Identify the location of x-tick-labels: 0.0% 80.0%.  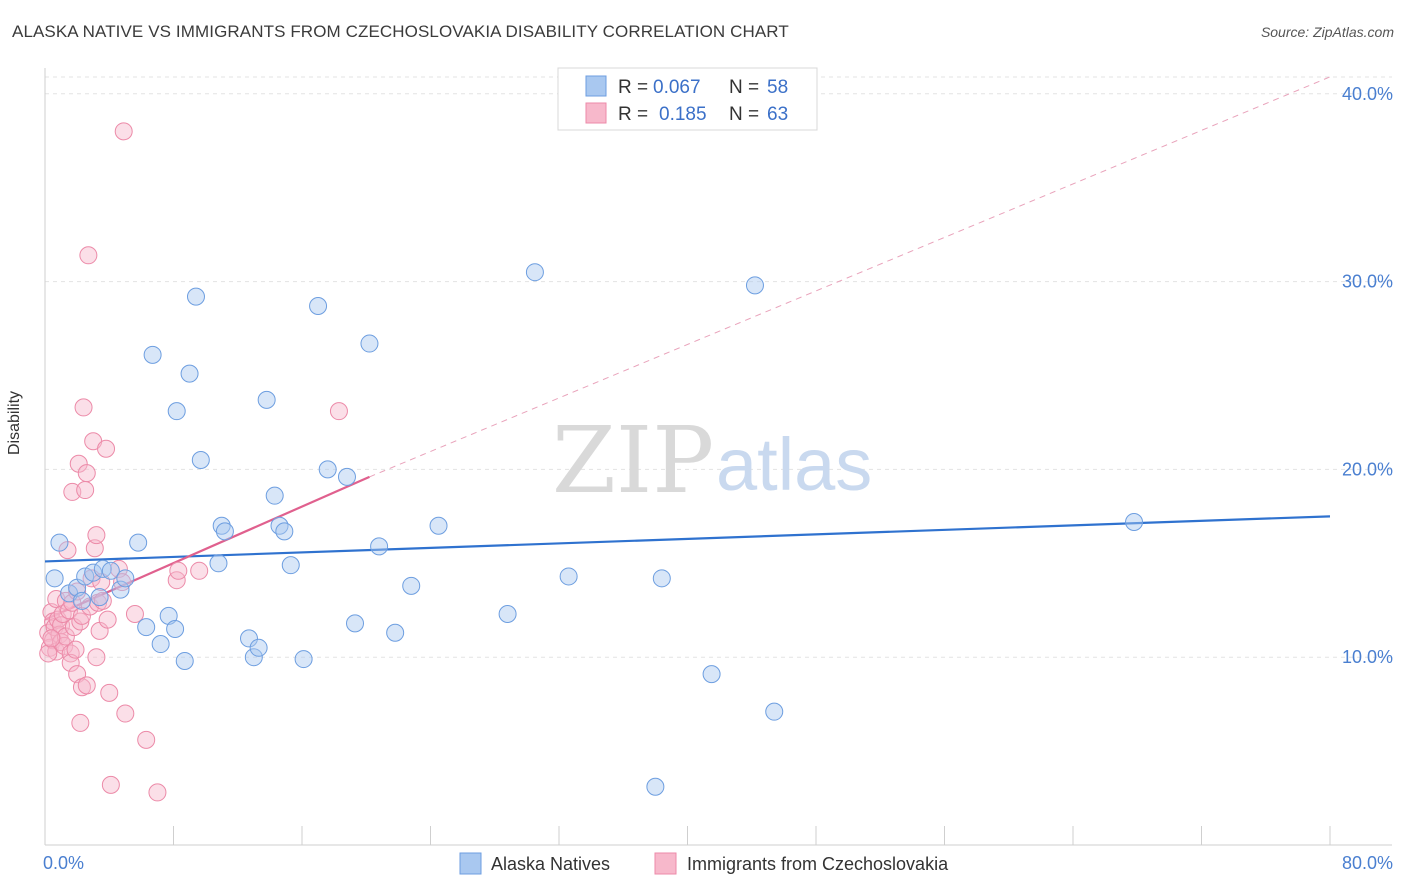
(718, 863).